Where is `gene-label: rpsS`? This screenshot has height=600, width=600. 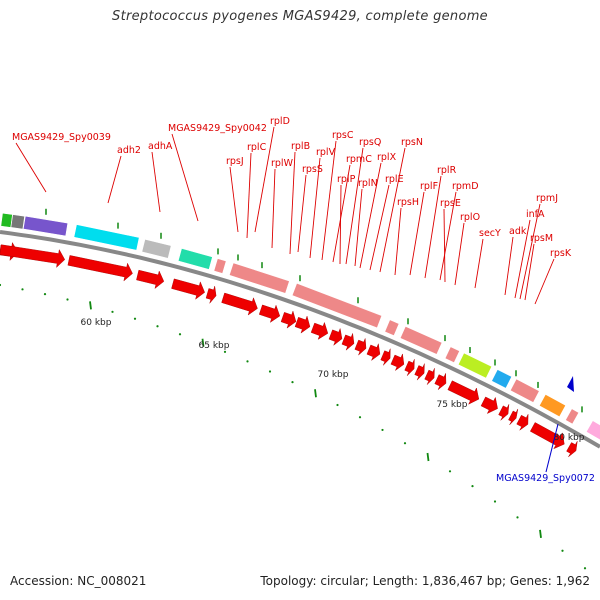
gene-label: rpsS is located at coordinates (312, 169).